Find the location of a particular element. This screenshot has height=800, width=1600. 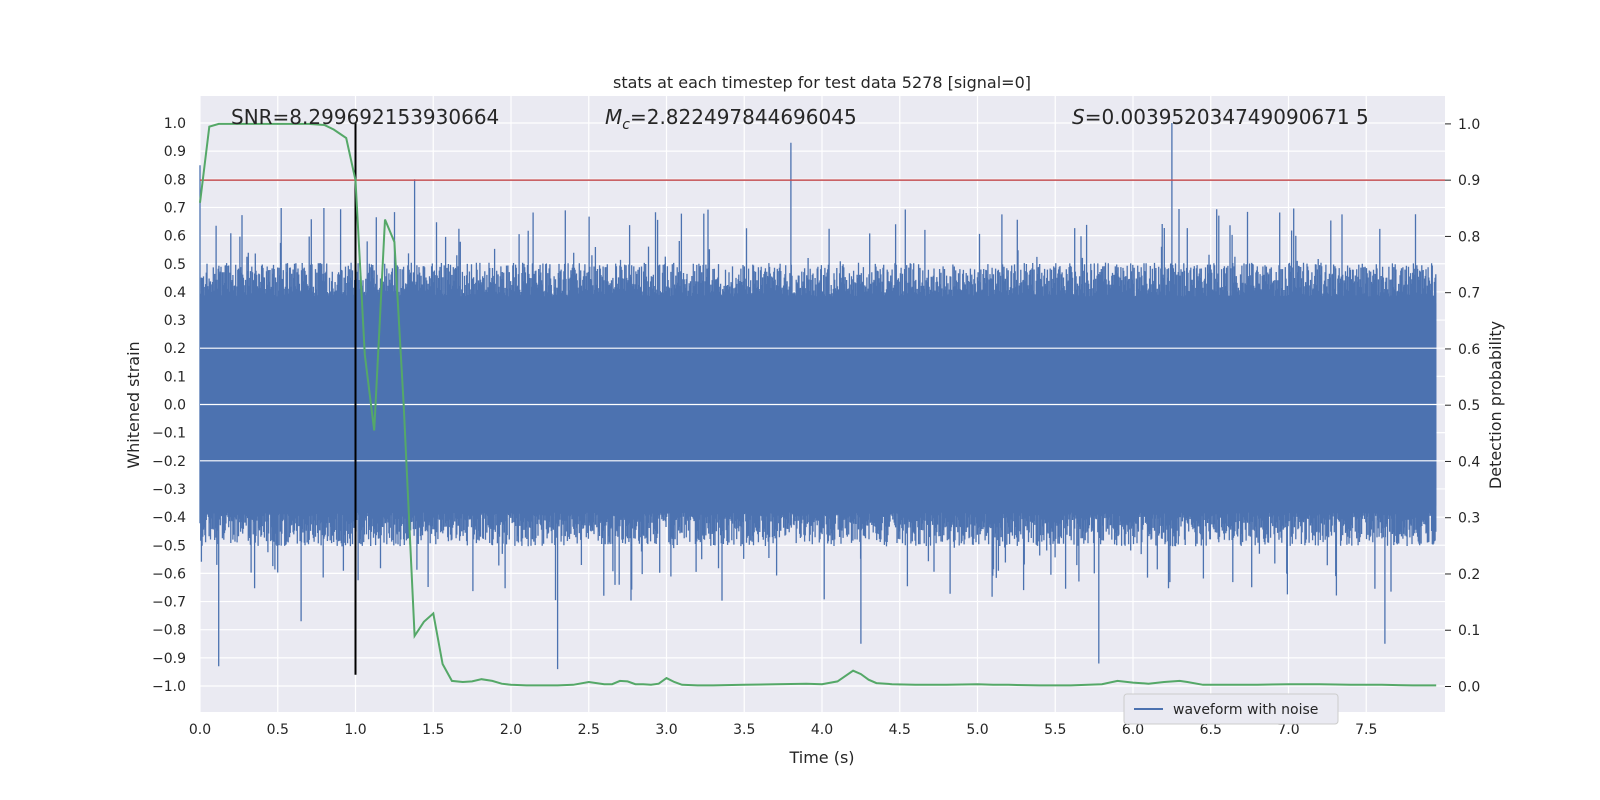

y-tick-label: 0.1 is located at coordinates (175, 377).